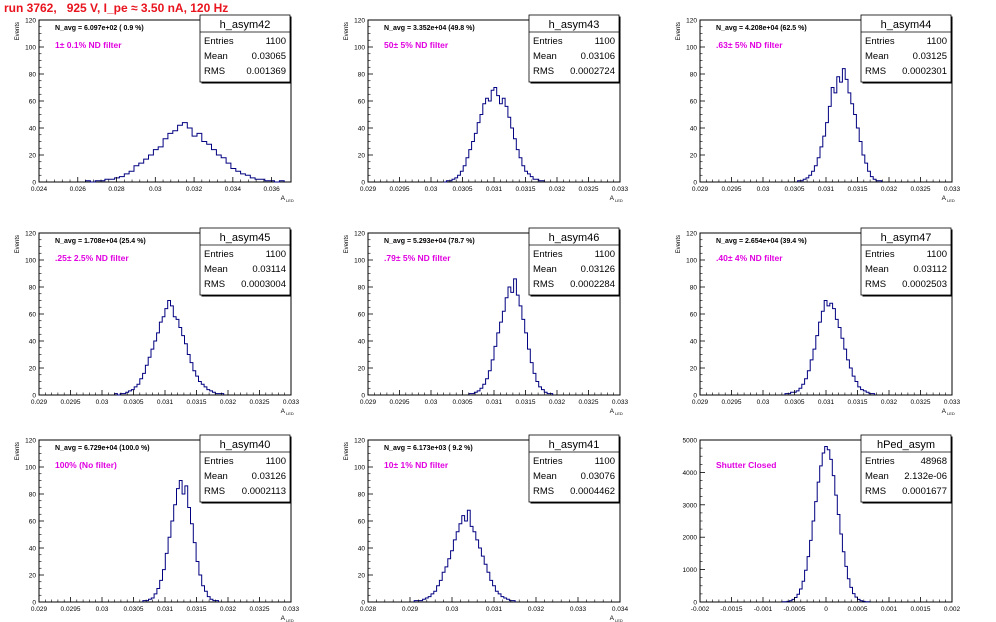 The height and width of the screenshot is (622, 996). What do you see at coordinates (245, 238) in the screenshot?
I see `stats-box-title: h_asym45` at bounding box center [245, 238].